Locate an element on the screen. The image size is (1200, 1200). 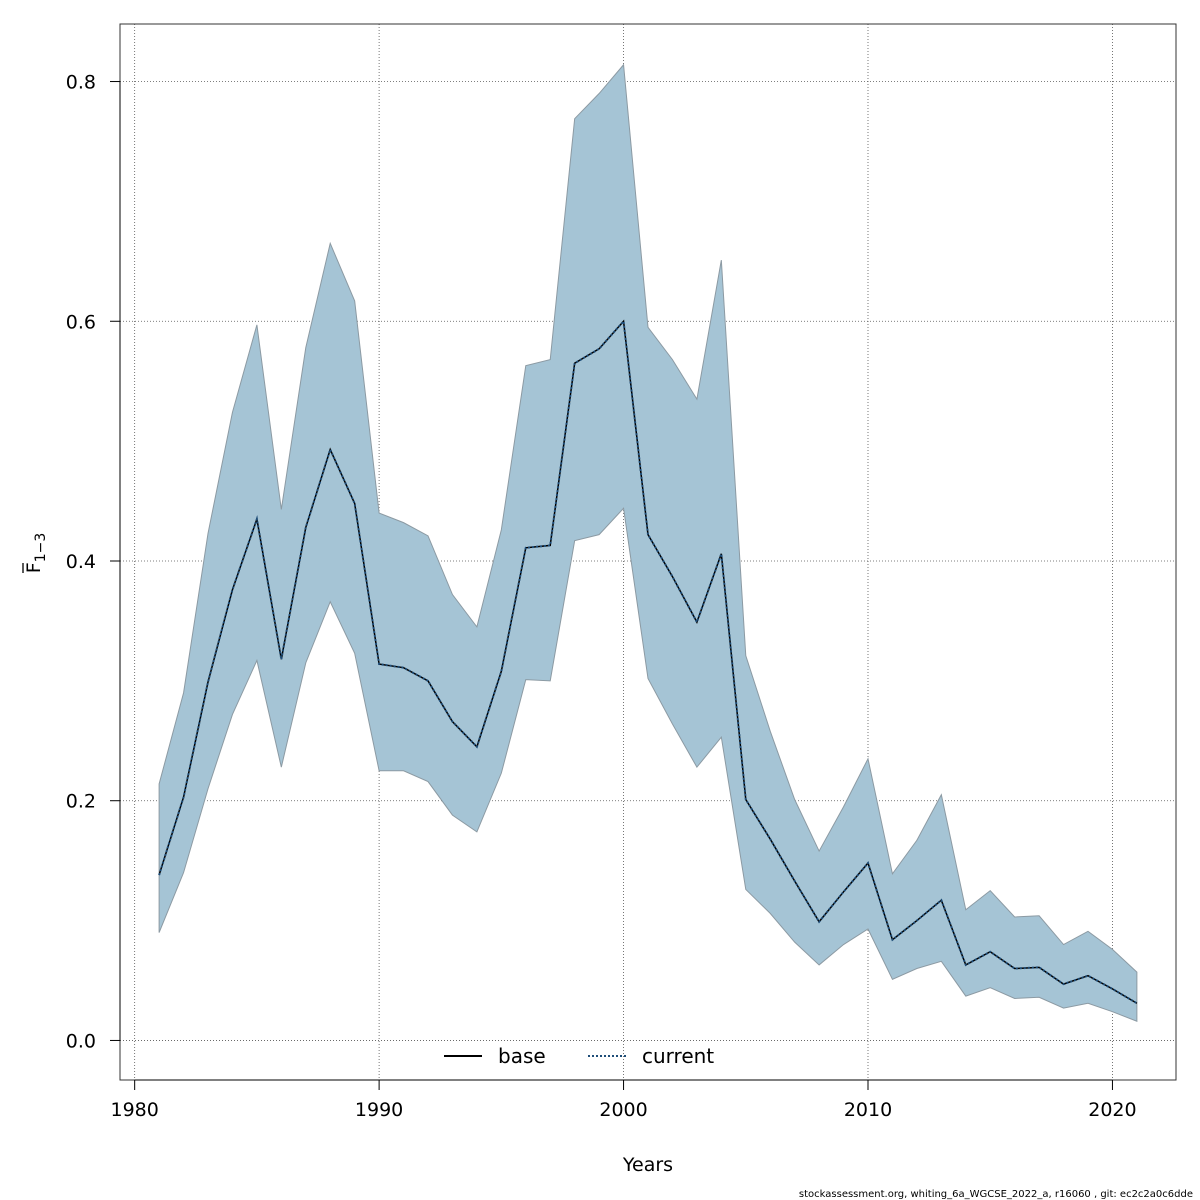
legend-label-current: current is located at coordinates (678, 1056).